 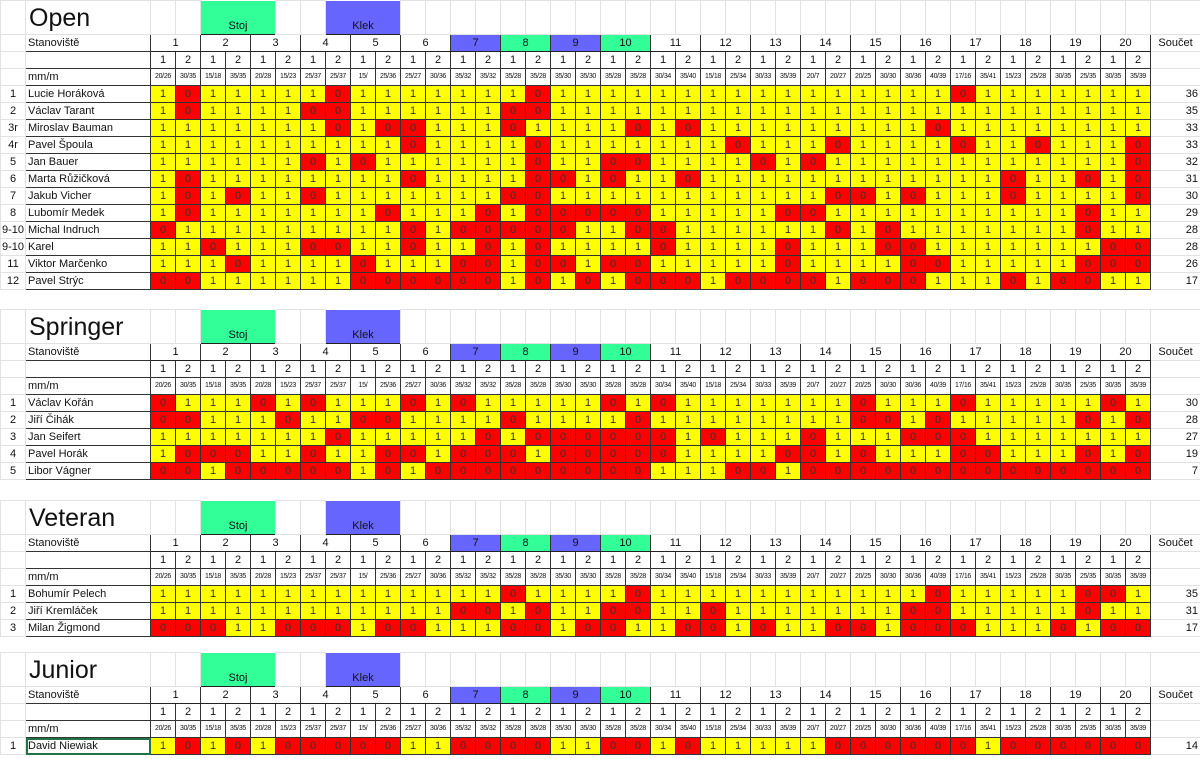 What do you see at coordinates (13, 145) in the screenshot?
I see `rank: 4r` at bounding box center [13, 145].